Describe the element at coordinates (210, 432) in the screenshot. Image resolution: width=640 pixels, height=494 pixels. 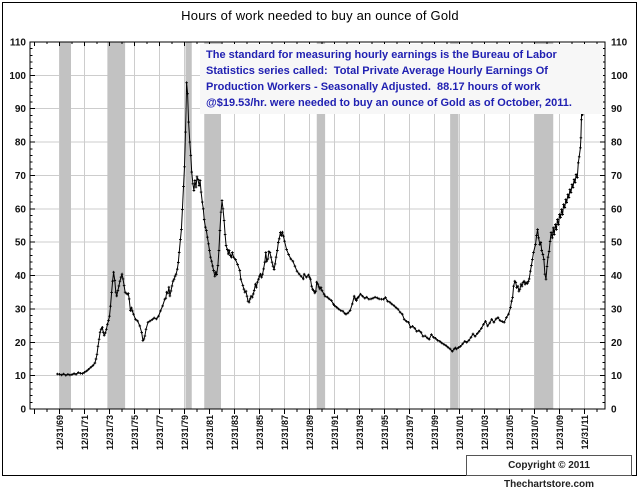
I see `svg-text: 12/31/81` at that location.